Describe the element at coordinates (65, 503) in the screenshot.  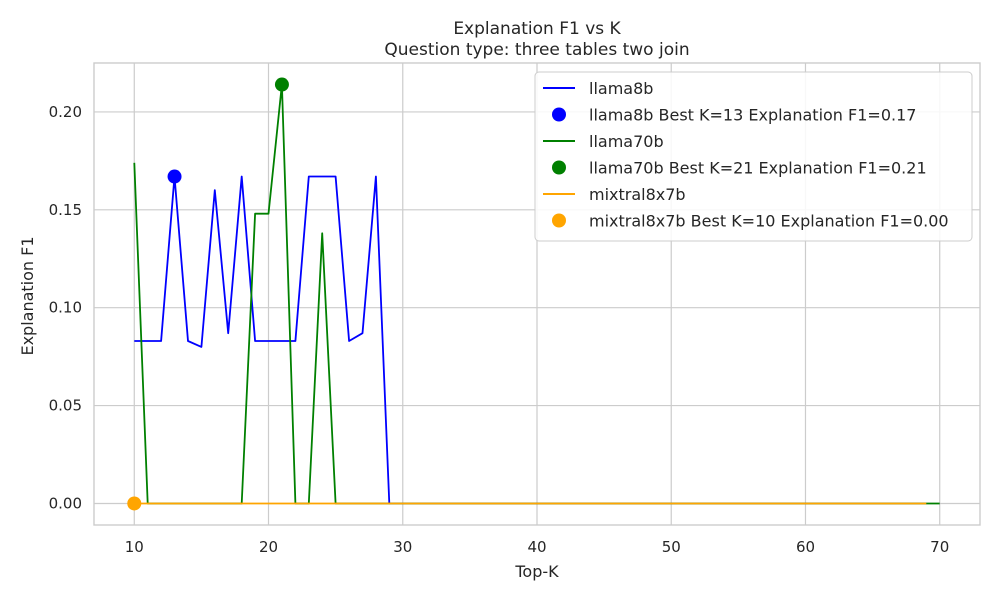
I see `y-tick-label: 0.00` at that location.